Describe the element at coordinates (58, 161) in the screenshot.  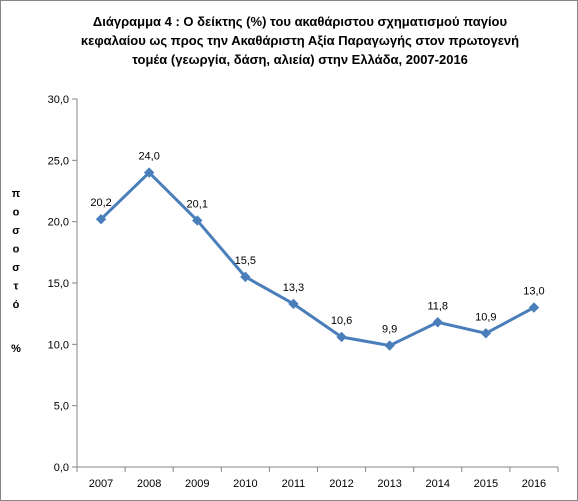
I see `y-tick-label: 25,0` at that location.